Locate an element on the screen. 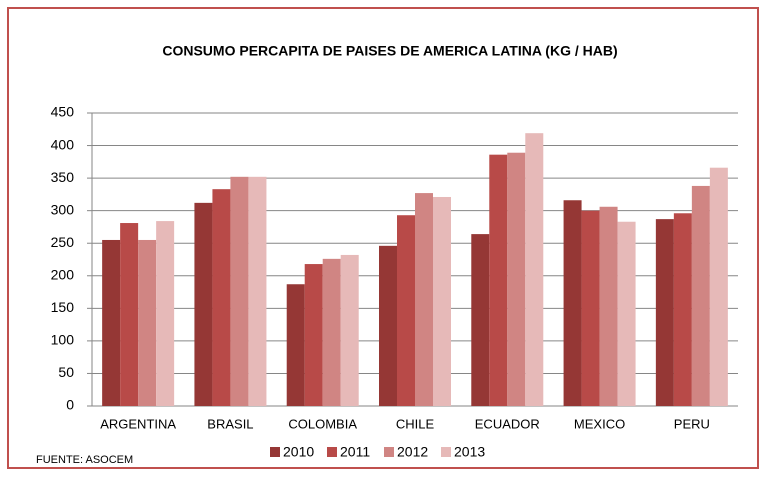 This screenshot has width=766, height=478. y-tick-label: 0 is located at coordinates (70, 405).